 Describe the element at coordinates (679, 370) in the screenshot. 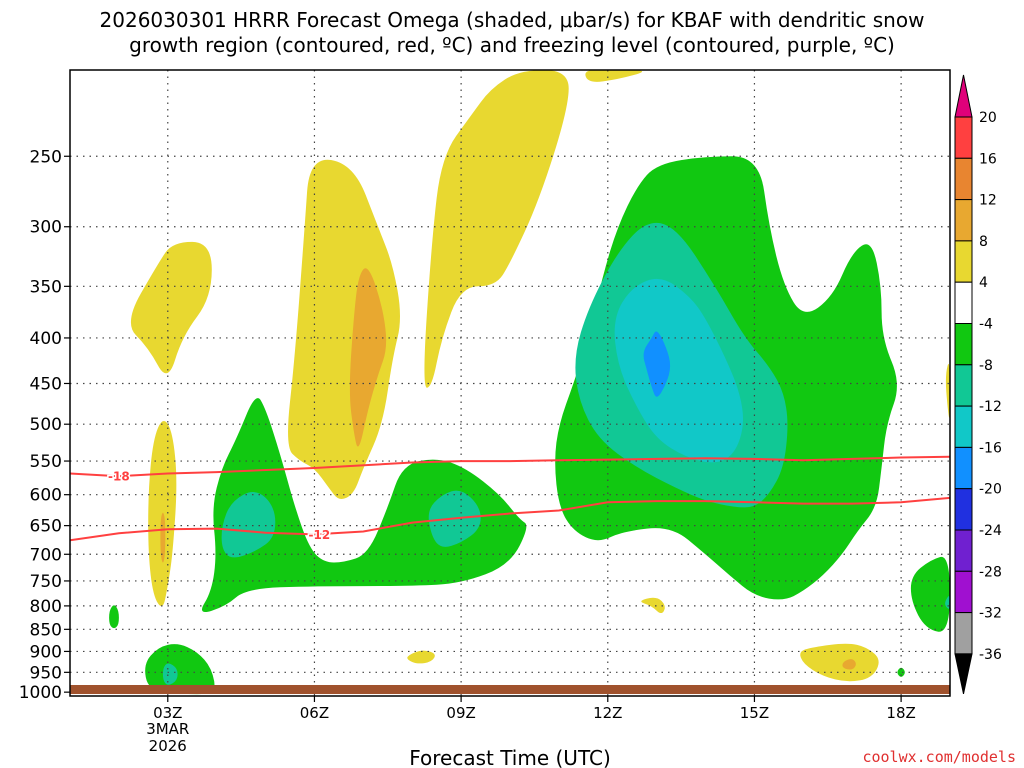

I see `omega-cyan-patch` at that location.